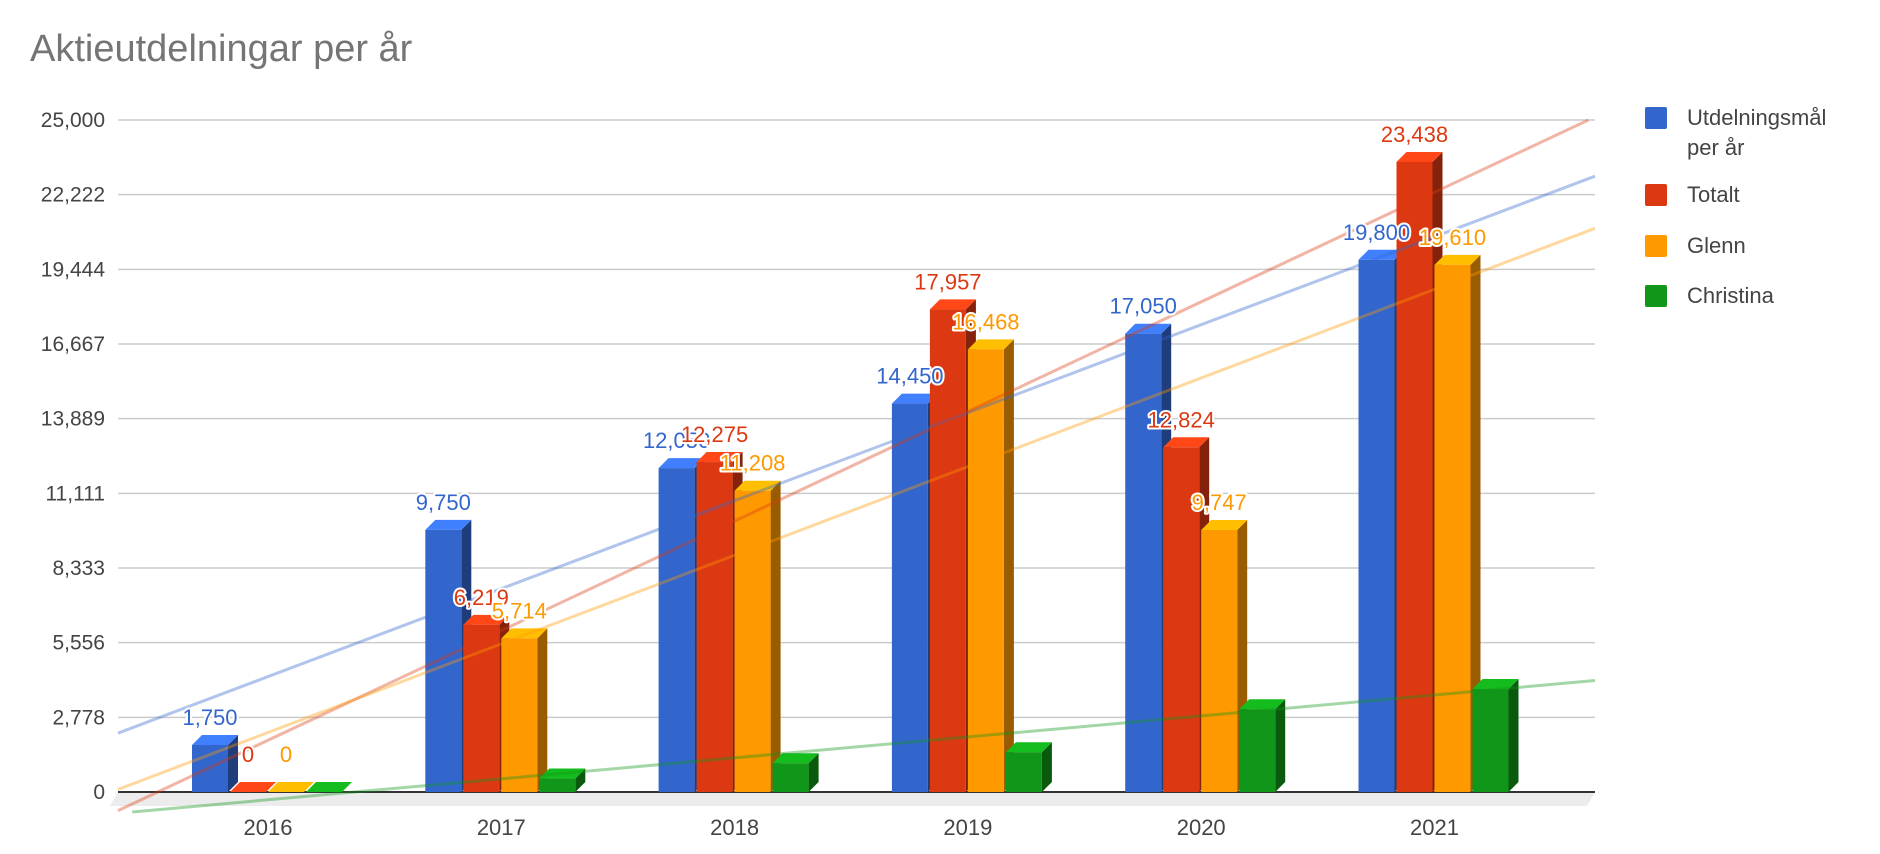 Image resolution: width=1880 pixels, height=854 pixels. What do you see at coordinates (1143, 306) in the screenshot?
I see `data-label: 17,050` at bounding box center [1143, 306].